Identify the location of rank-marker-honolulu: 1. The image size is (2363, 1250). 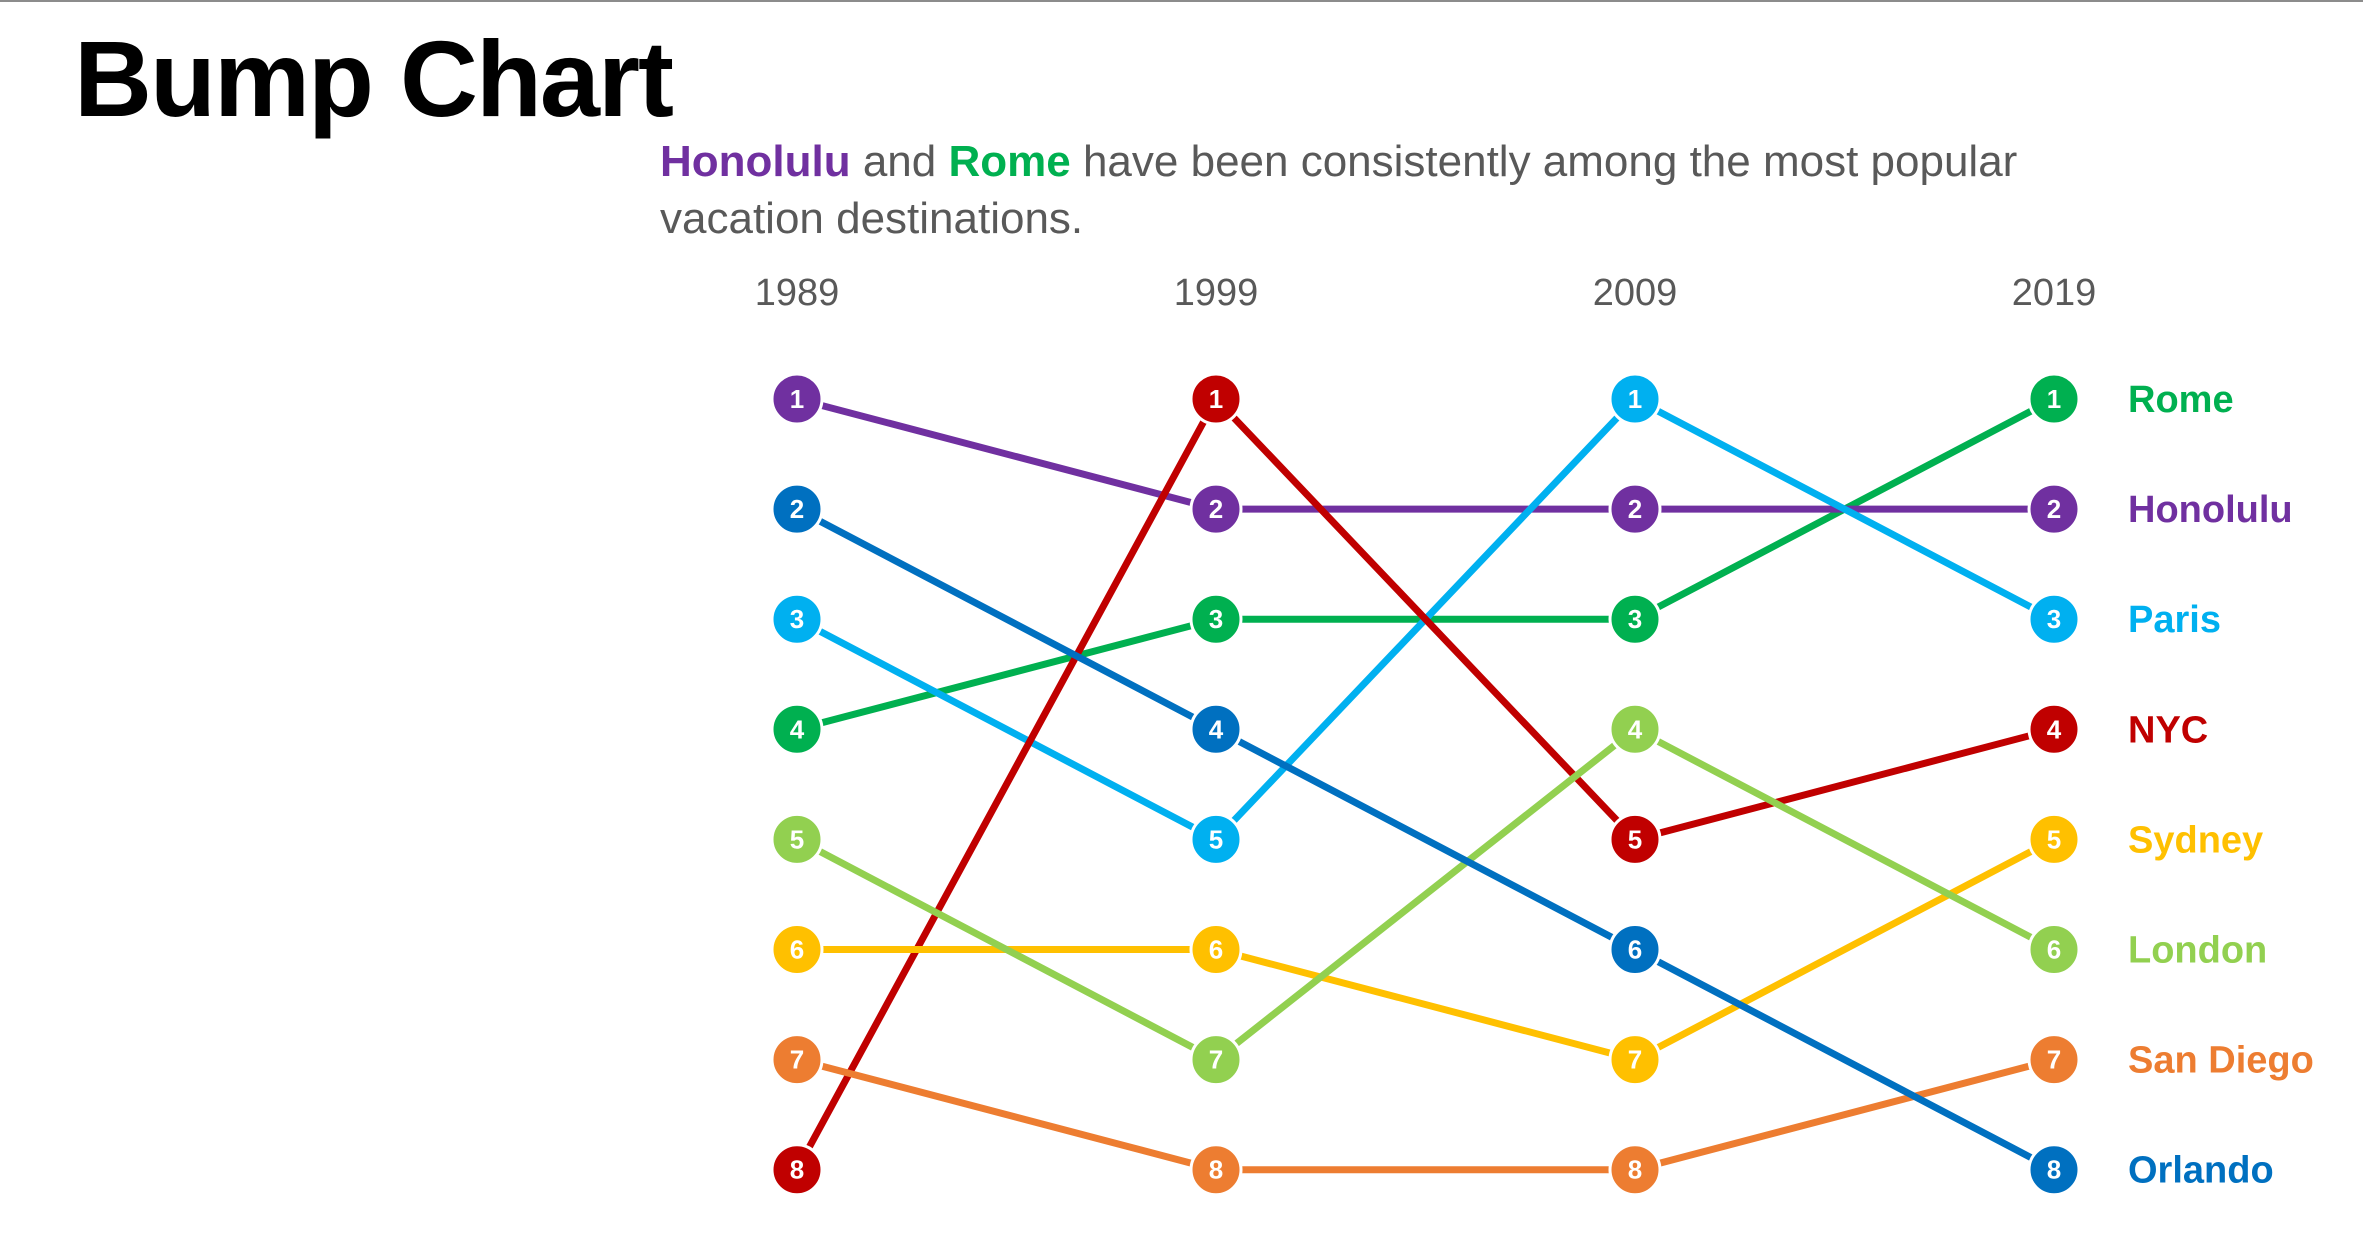
(797, 399).